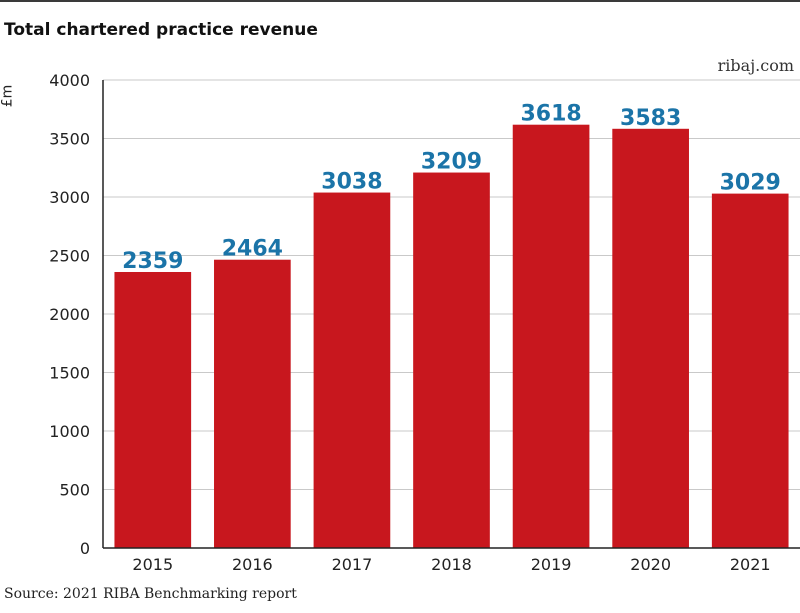 This screenshot has height=613, width=800. Describe the element at coordinates (69, 314) in the screenshot. I see `y-tick-label: 2000` at that location.